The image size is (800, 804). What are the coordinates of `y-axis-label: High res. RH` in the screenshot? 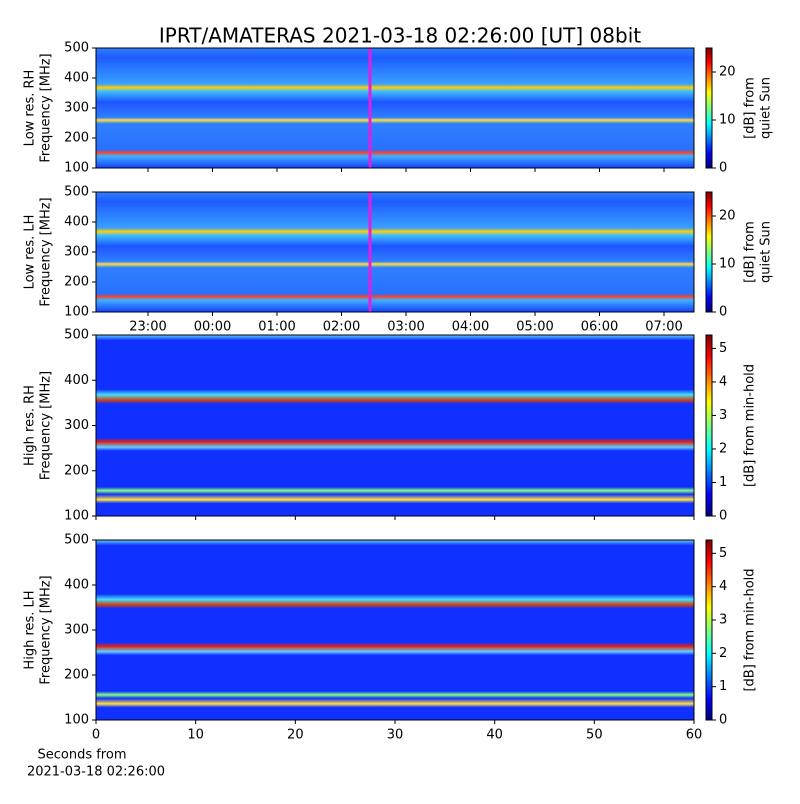 It's located at (30, 425).